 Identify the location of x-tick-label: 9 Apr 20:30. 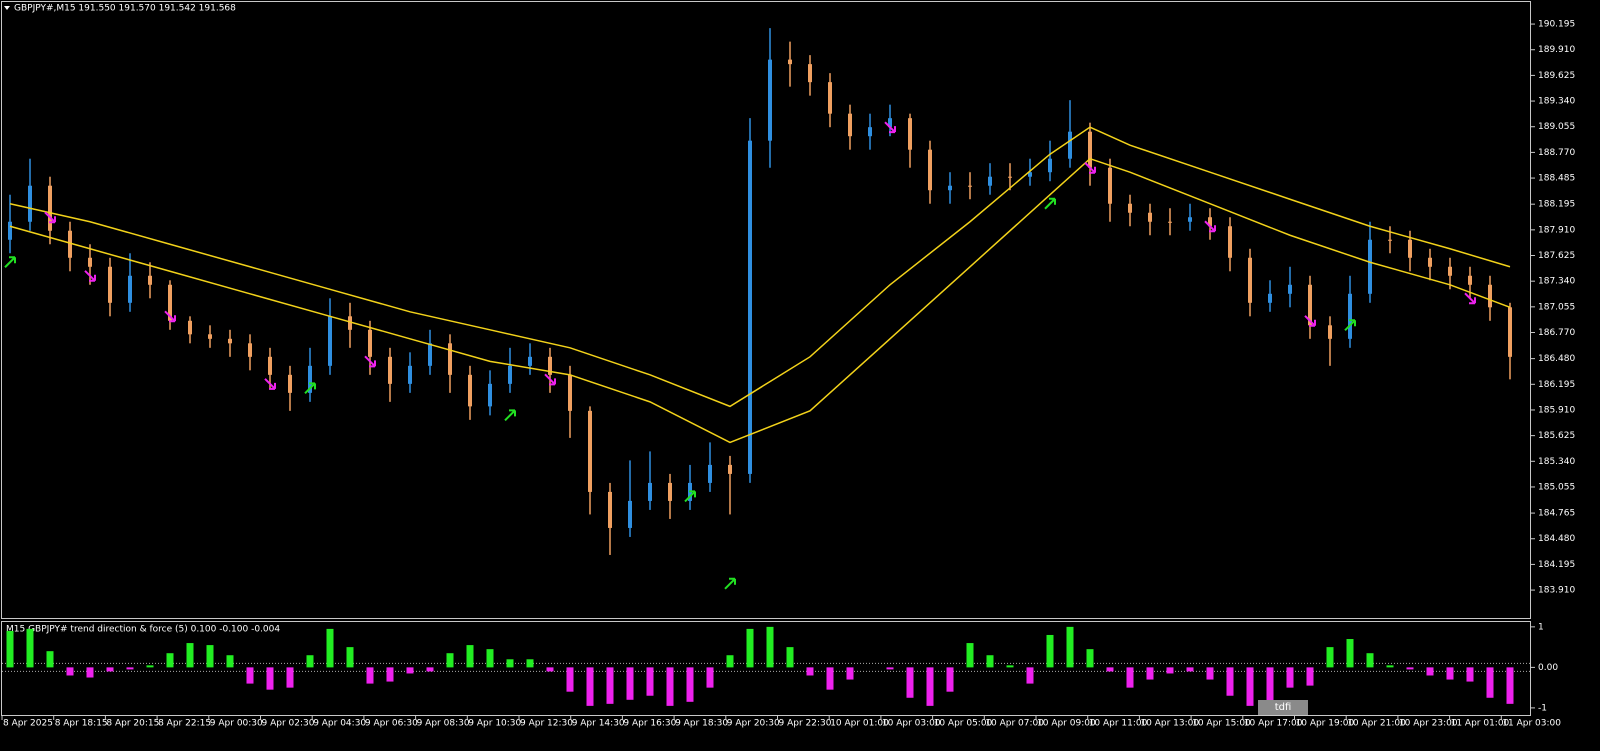
(753, 724).